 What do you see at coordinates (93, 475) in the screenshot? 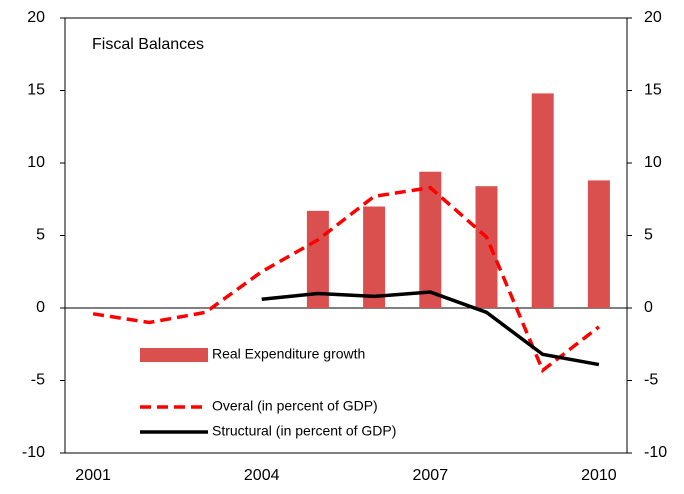
I see `x-tick-label: 2001` at bounding box center [93, 475].